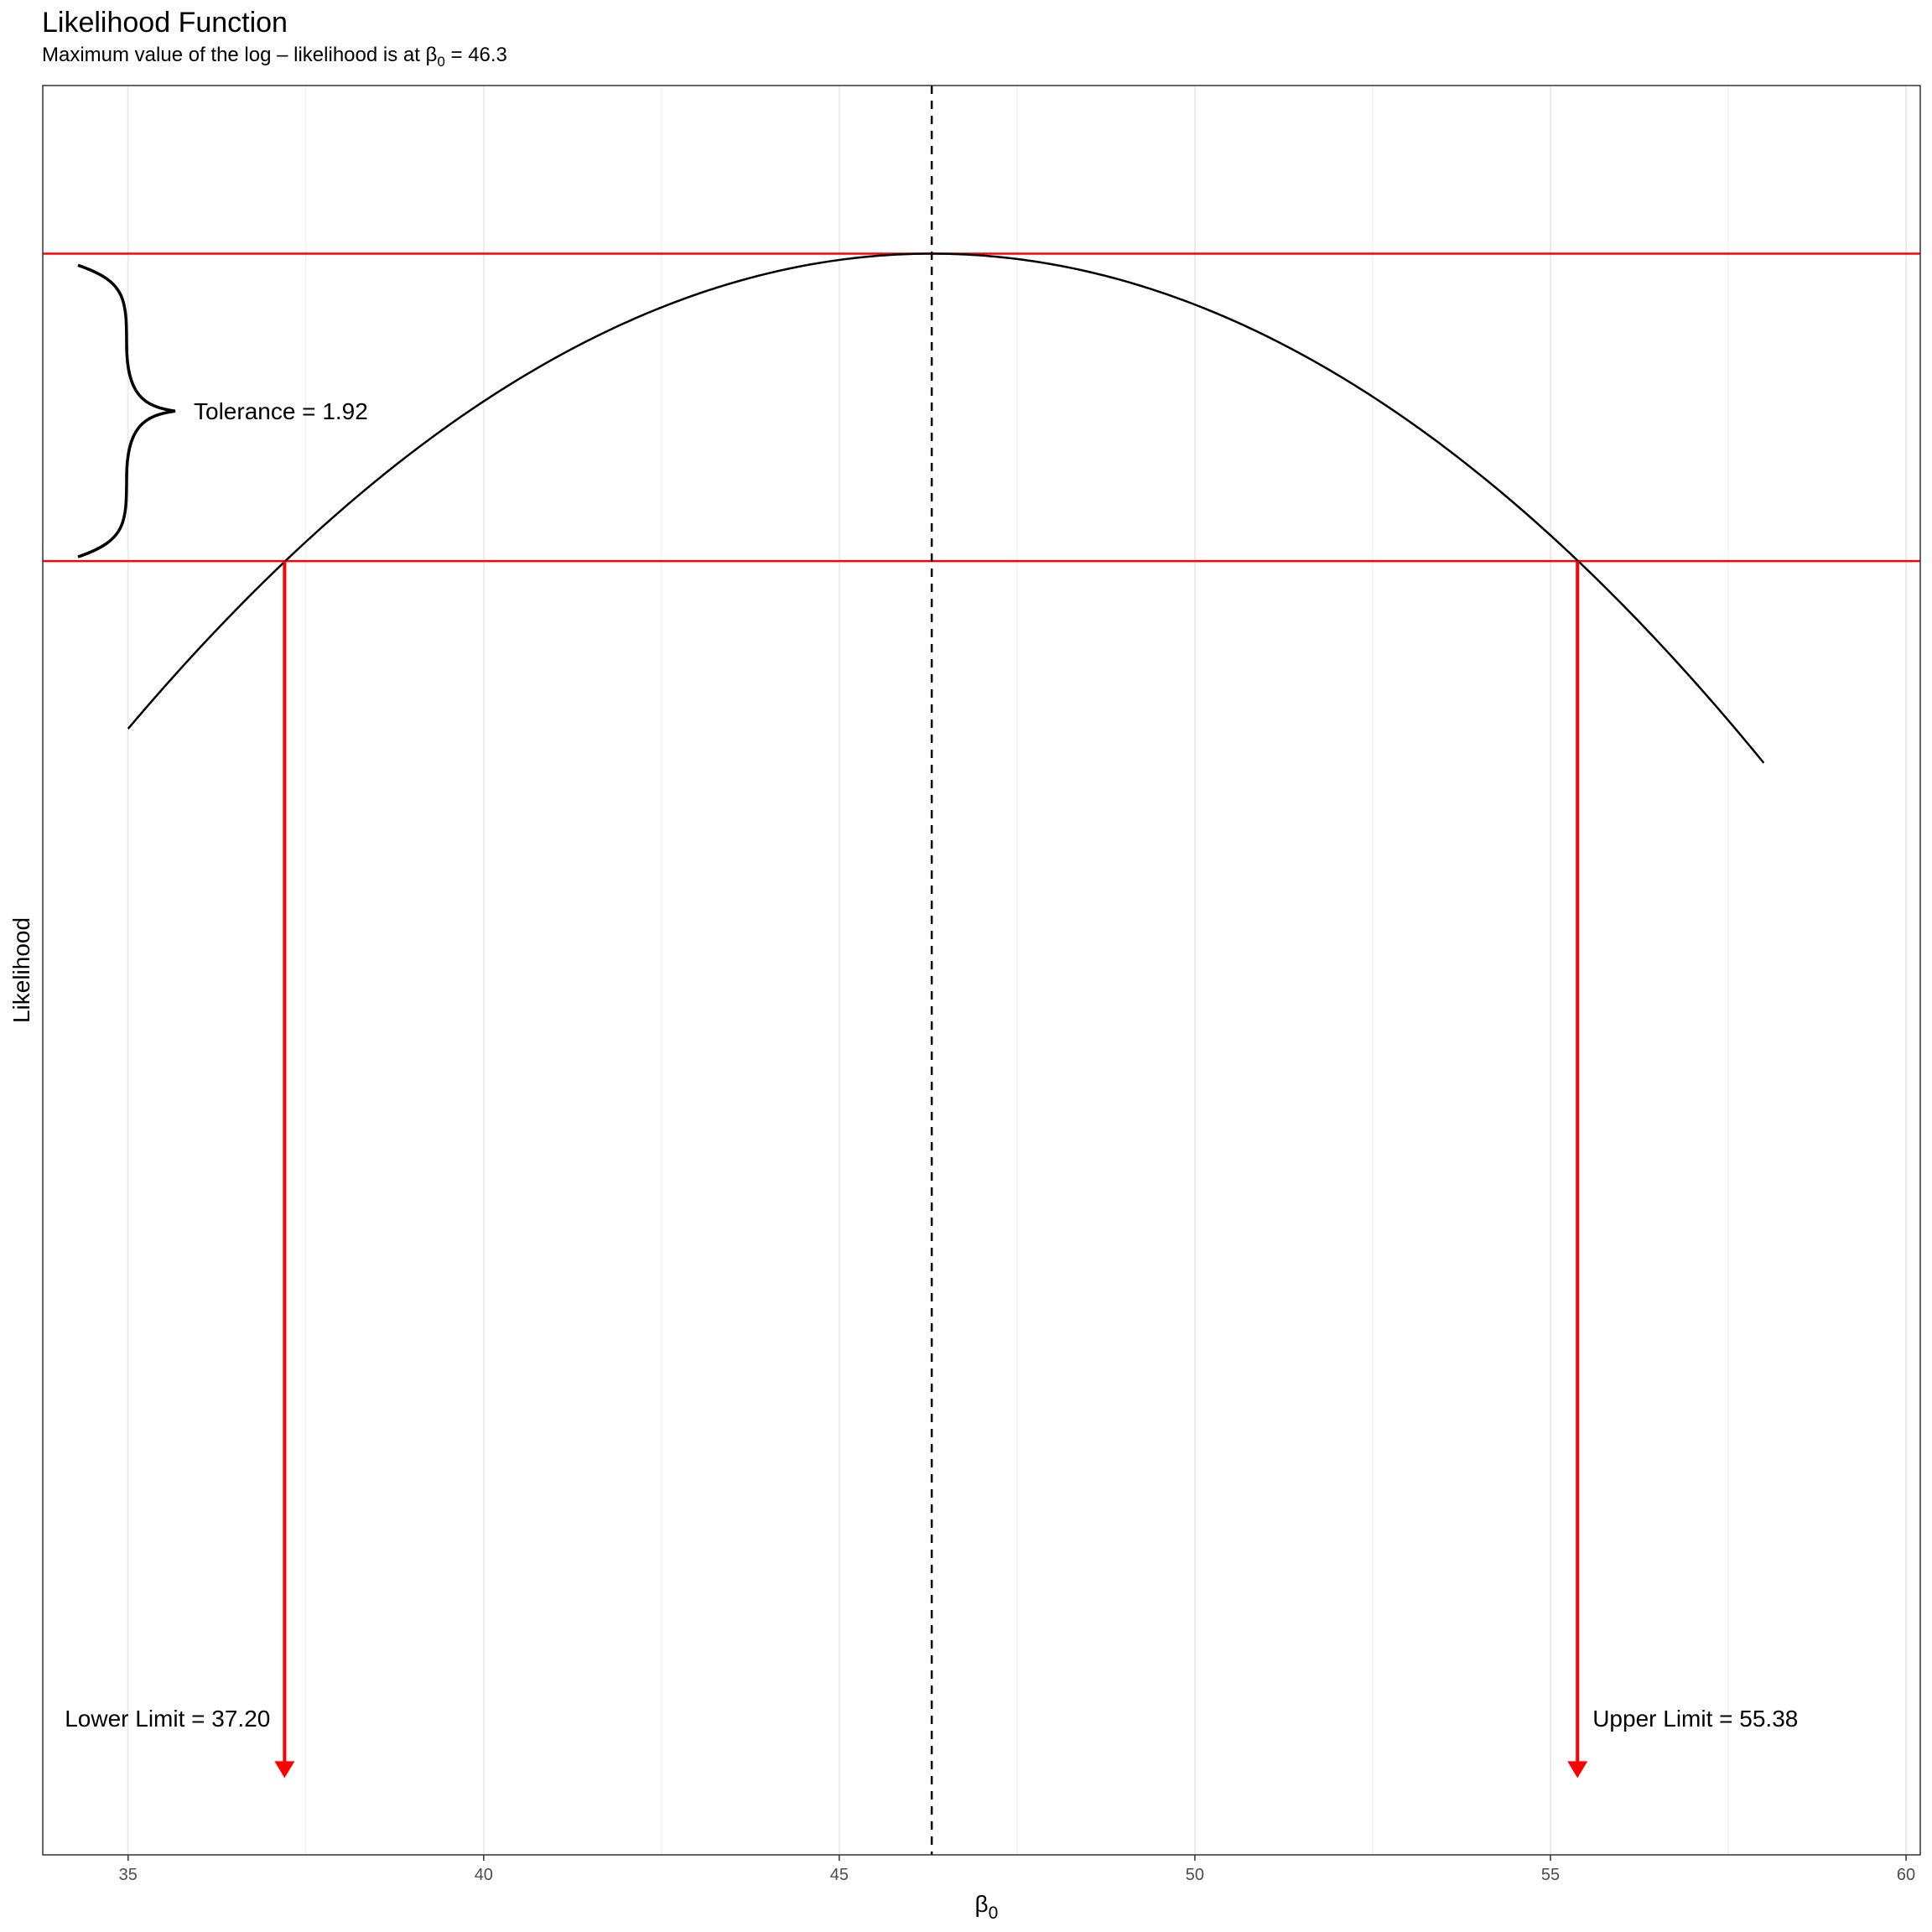  Describe the element at coordinates (167, 1719) in the screenshot. I see `lower-limit-label: Lower Limit = 37.20` at that location.